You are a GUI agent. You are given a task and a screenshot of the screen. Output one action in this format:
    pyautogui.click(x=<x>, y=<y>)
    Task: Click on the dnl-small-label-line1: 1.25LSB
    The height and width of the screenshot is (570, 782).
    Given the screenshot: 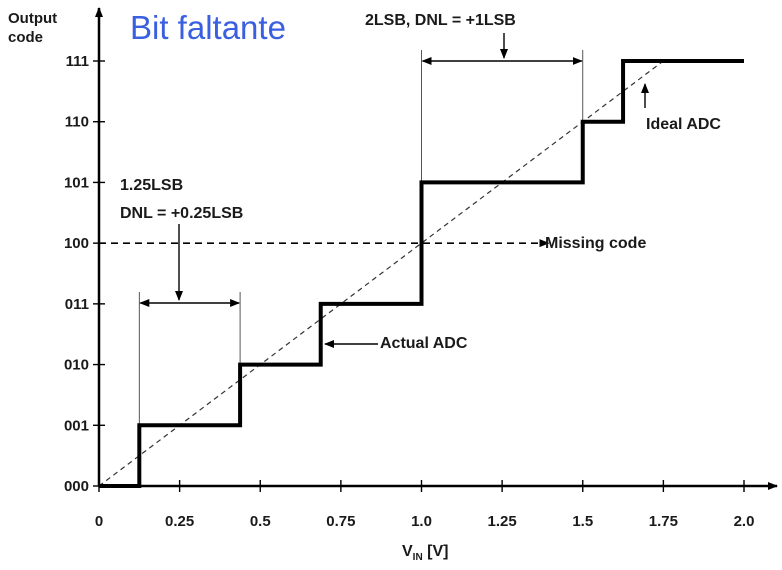 What is the action you would take?
    pyautogui.click(x=151, y=185)
    